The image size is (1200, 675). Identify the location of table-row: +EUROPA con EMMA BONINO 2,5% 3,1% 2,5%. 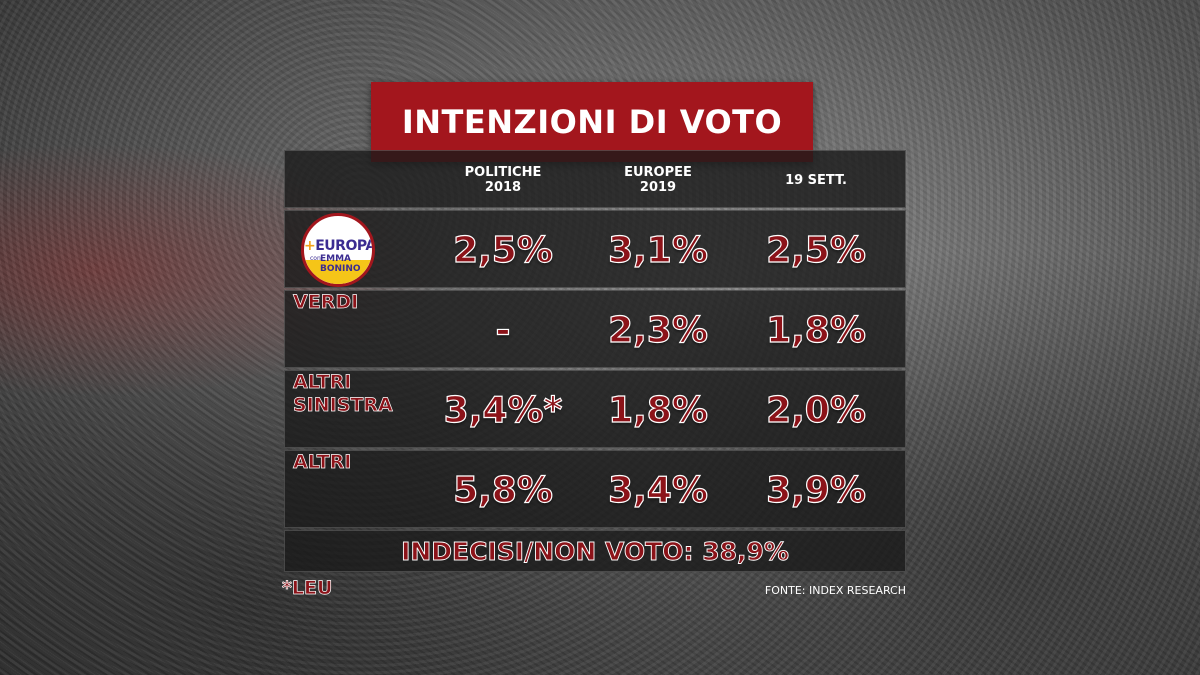
(595, 249).